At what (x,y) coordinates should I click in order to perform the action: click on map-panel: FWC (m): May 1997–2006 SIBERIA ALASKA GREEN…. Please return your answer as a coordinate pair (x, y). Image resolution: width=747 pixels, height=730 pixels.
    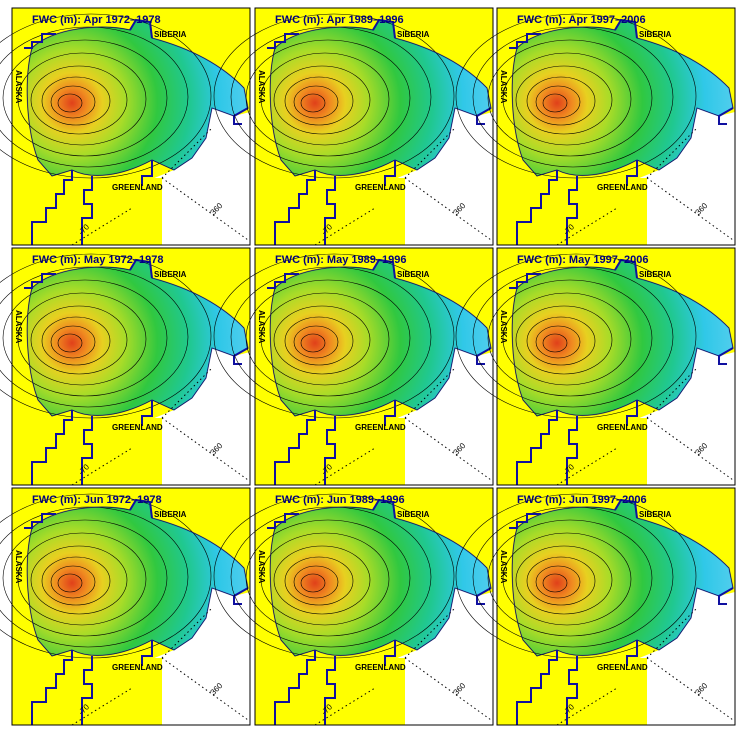
    Looking at the image, I should click on (595, 366).